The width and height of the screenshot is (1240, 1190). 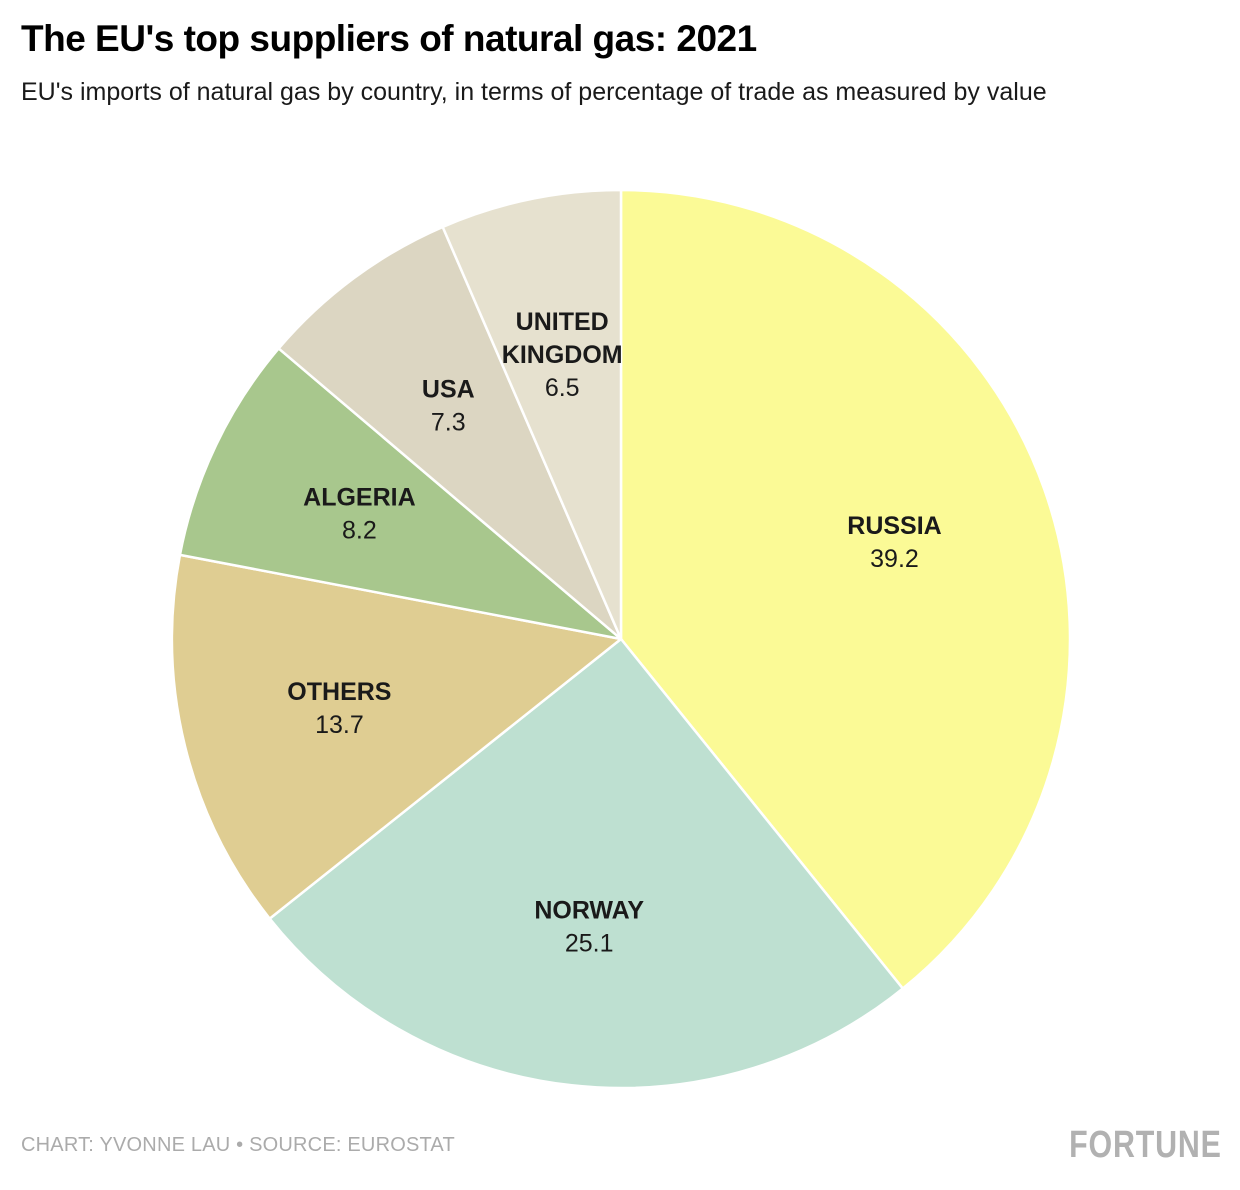 I want to click on slice-value-algeria: 8.2, so click(x=359, y=530).